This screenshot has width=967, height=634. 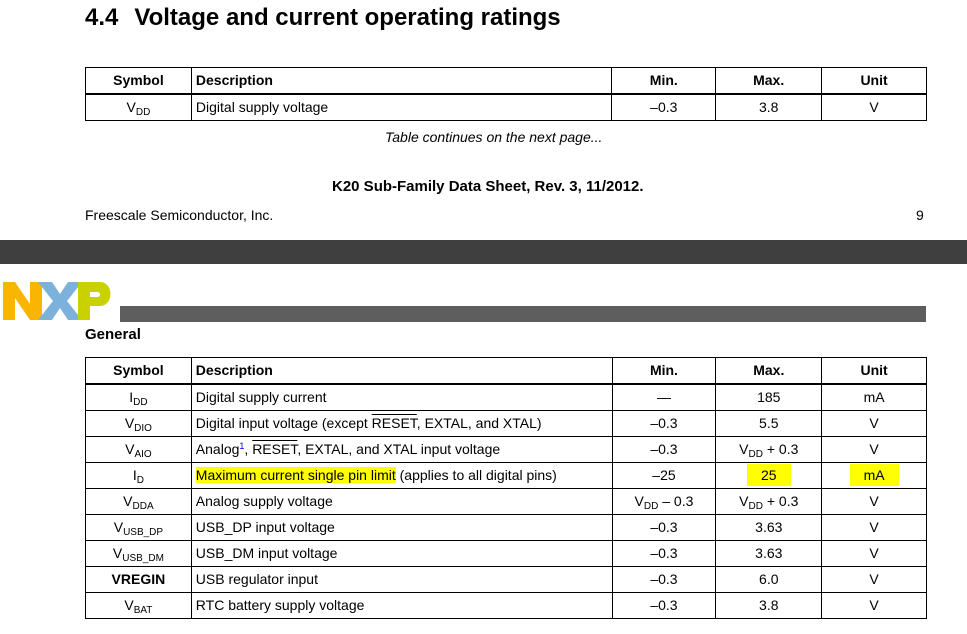 What do you see at coordinates (143, 454) in the screenshot?
I see `symbol-sub: AIO` at bounding box center [143, 454].